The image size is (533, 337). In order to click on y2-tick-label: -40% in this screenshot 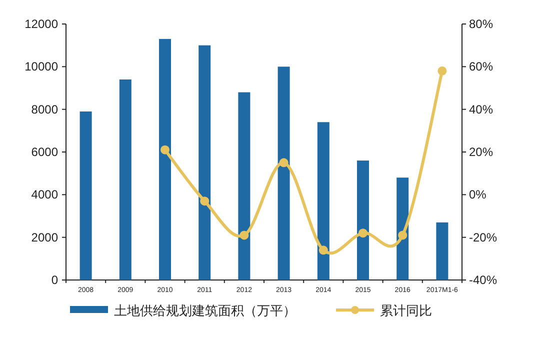, I will do `click(483, 280)`.